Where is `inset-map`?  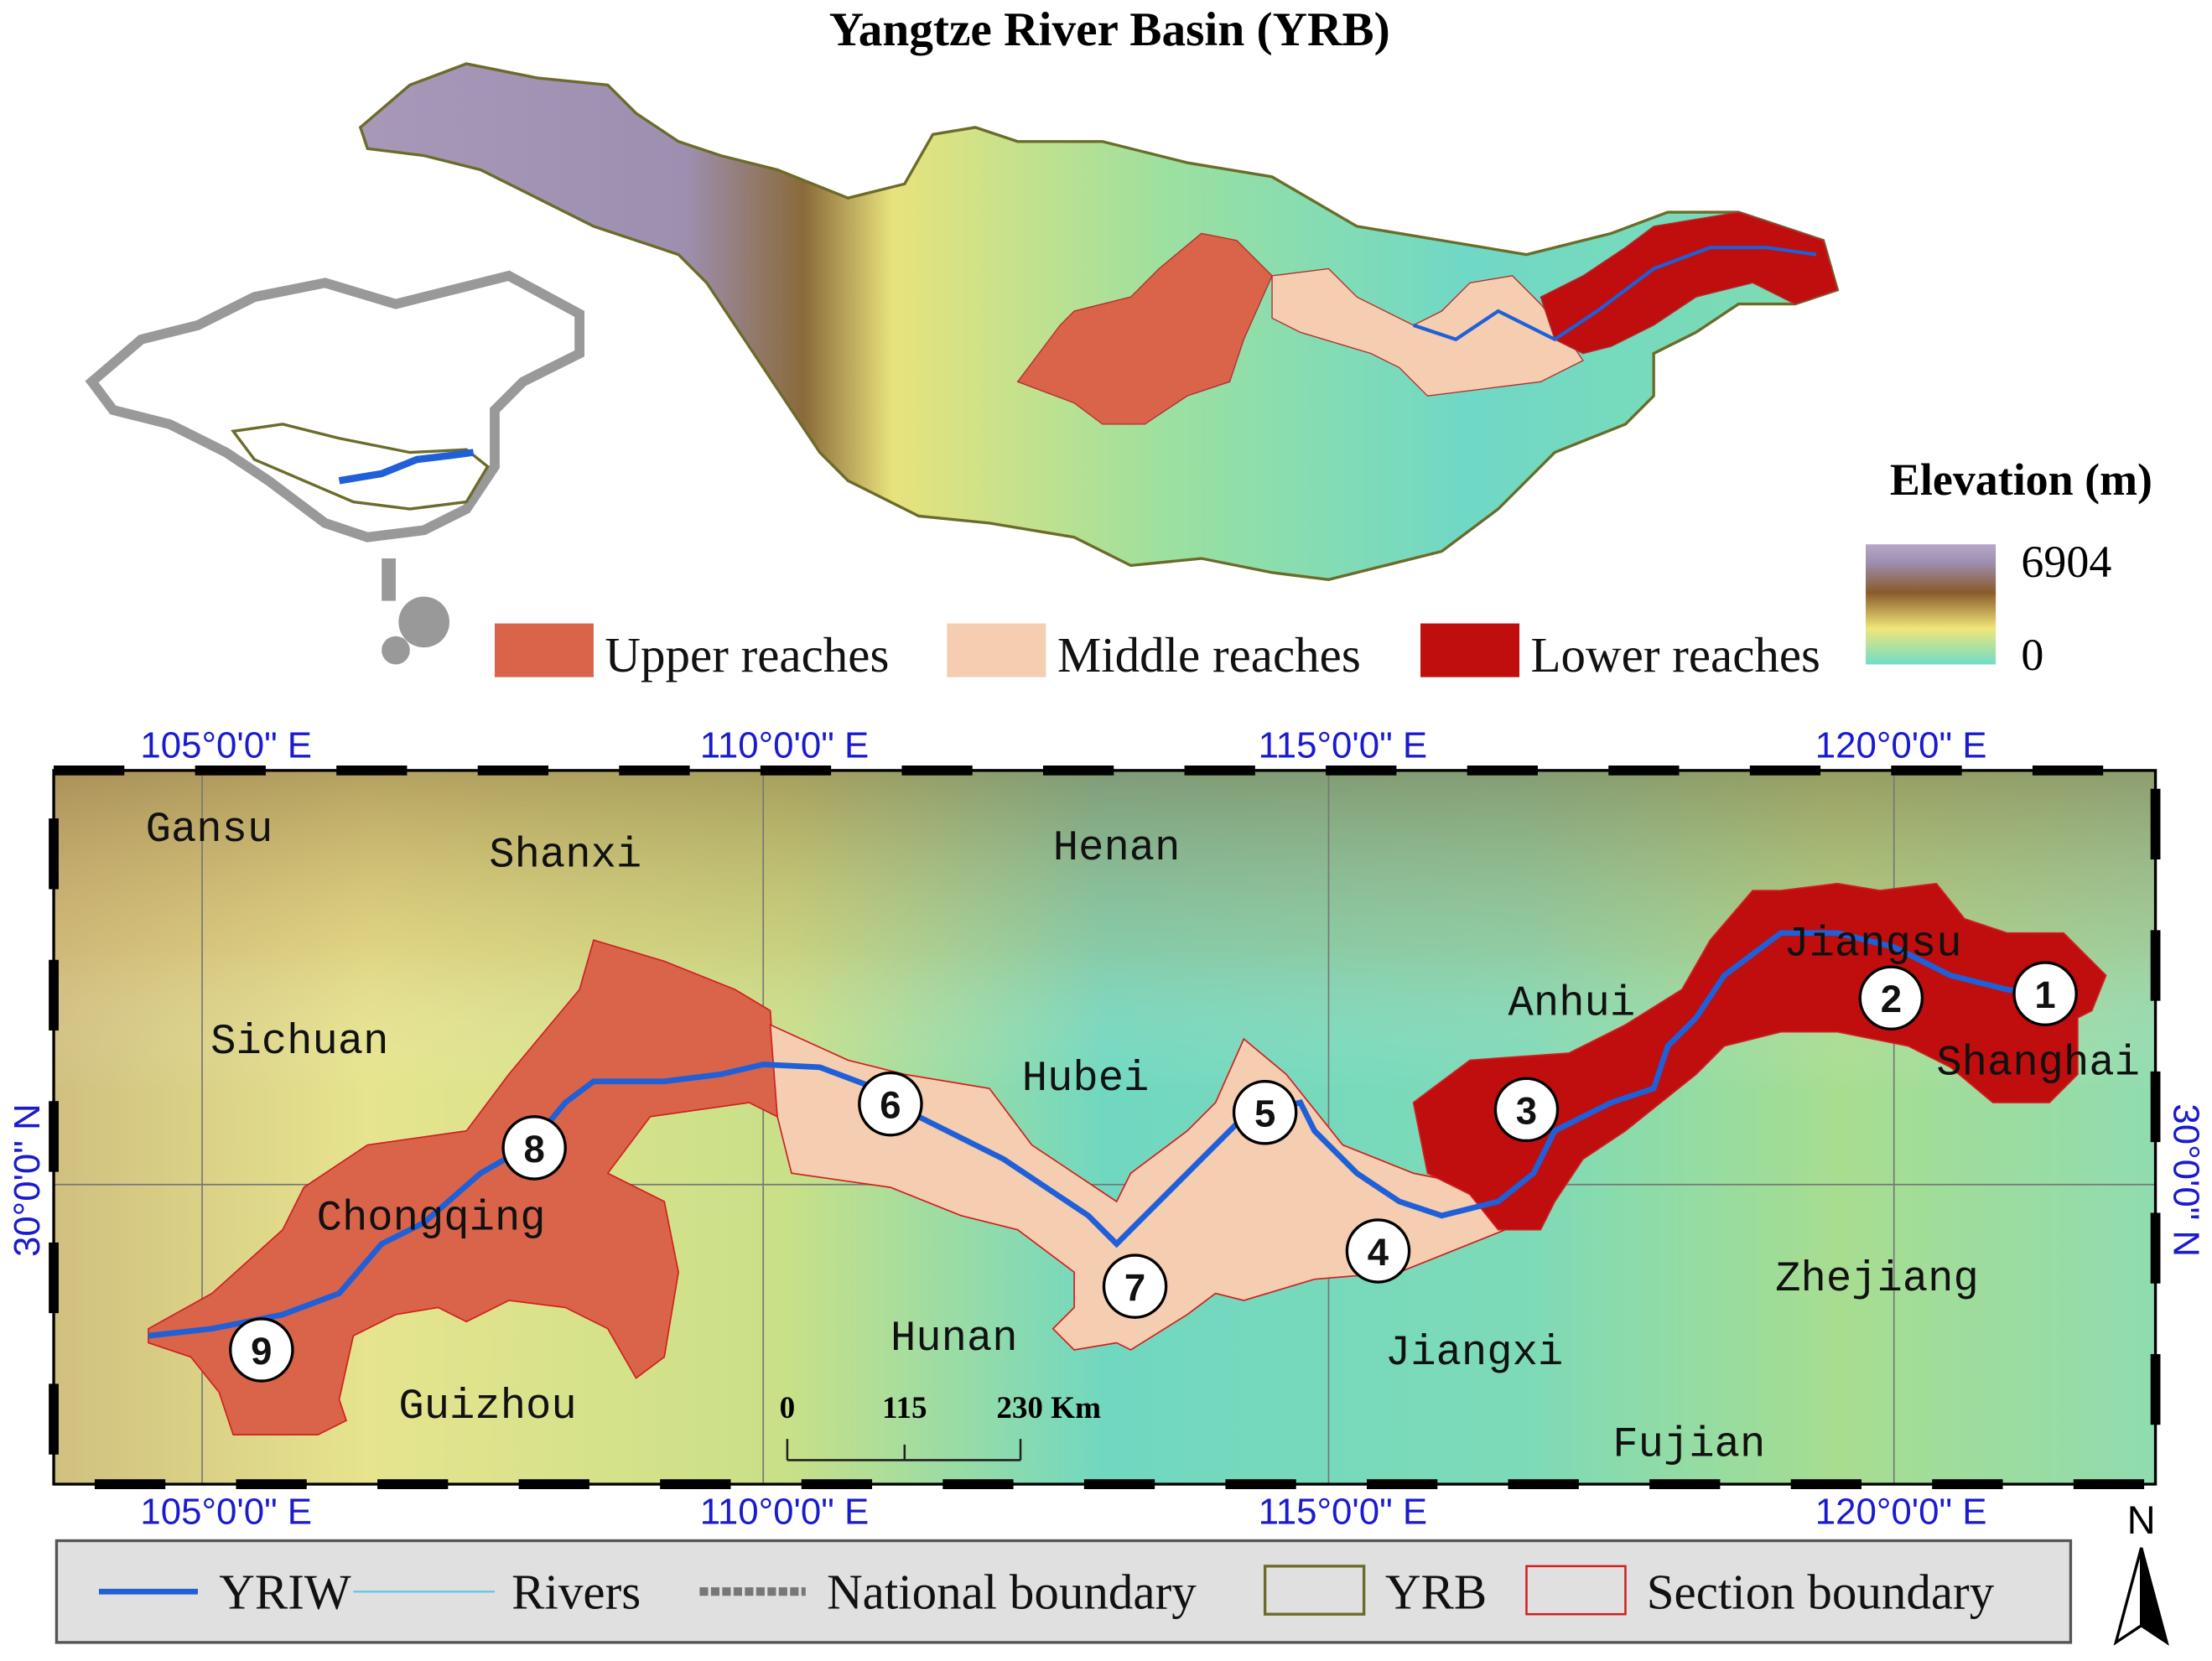 inset-map is located at coordinates (335, 467).